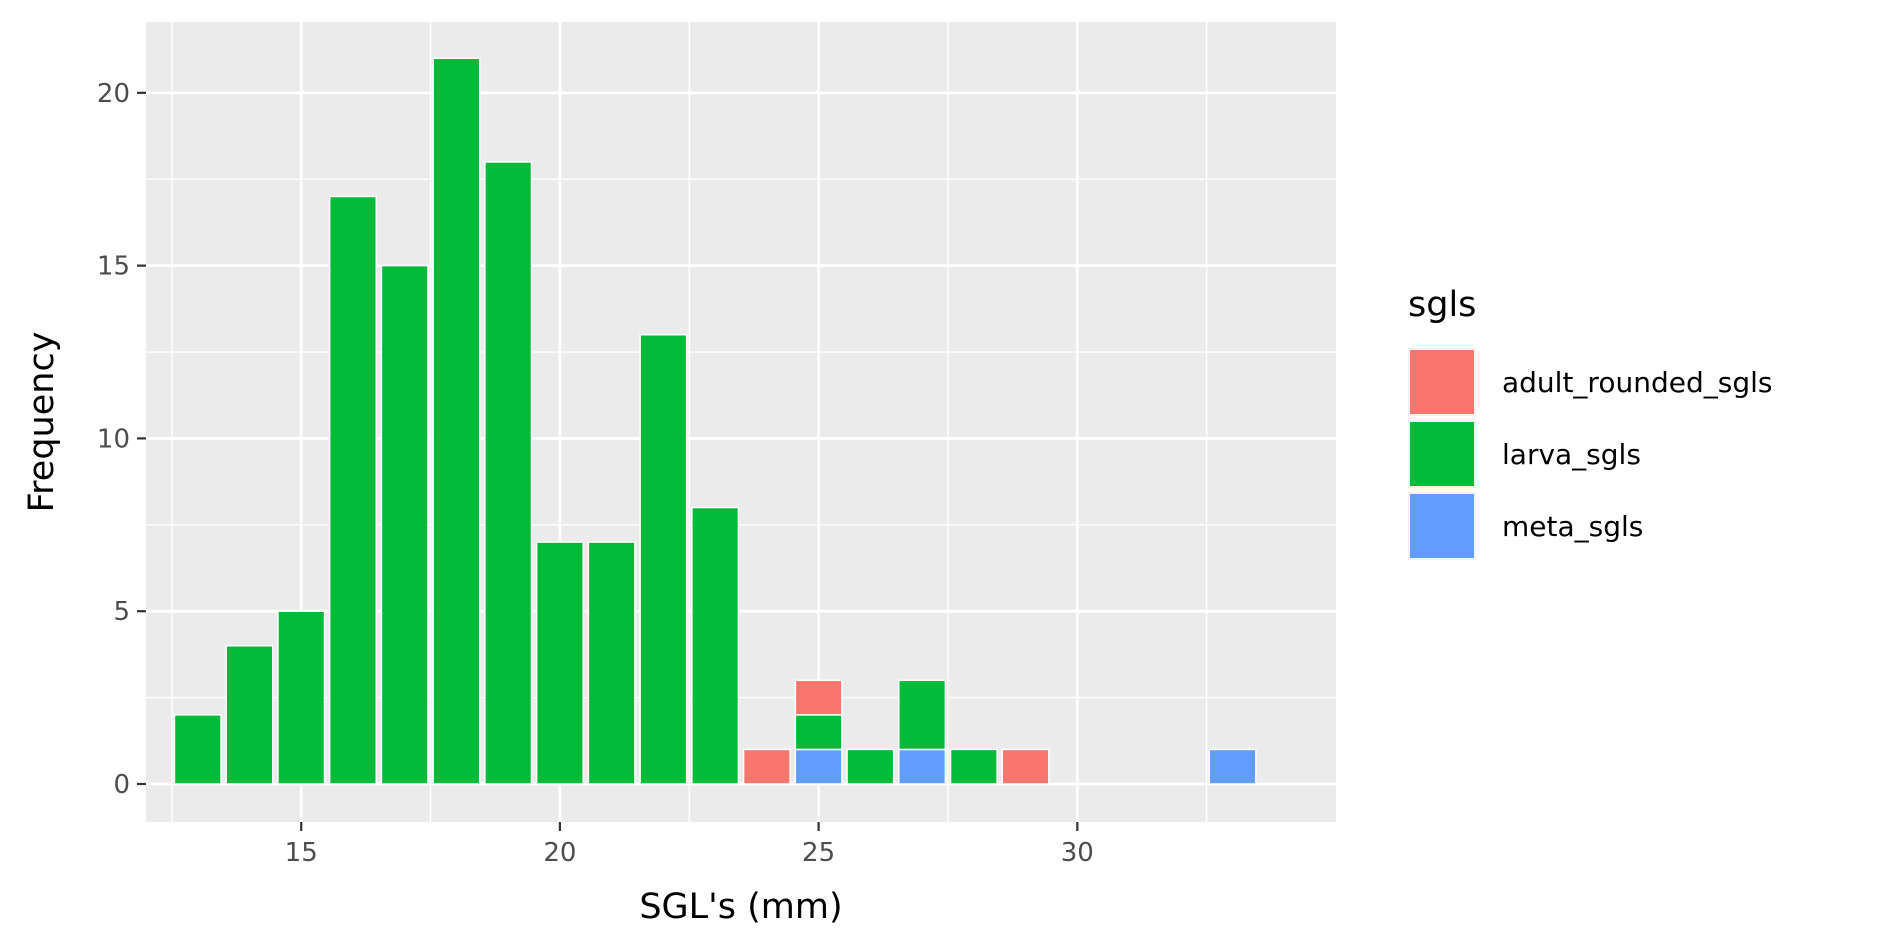 This screenshot has height=944, width=1889. I want to click on y-tick-label: 20, so click(113, 94).